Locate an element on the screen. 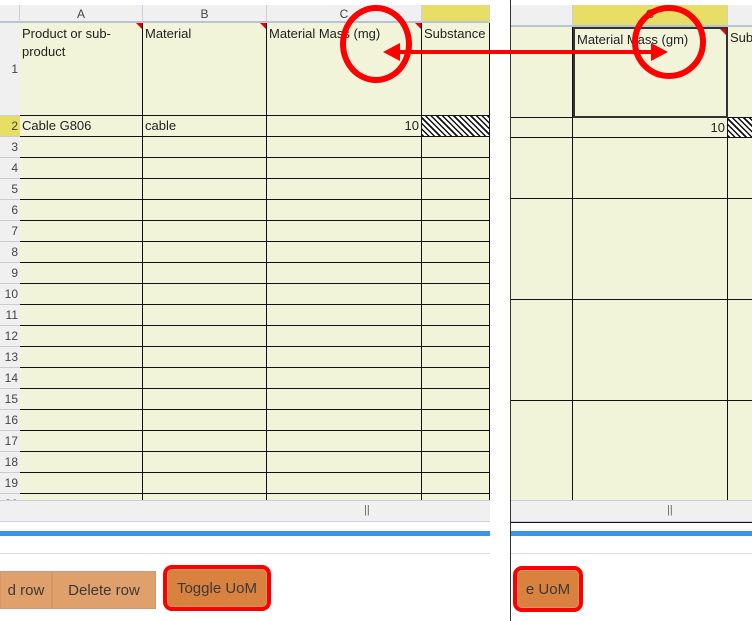  row-number: 11 is located at coordinates (10, 315).